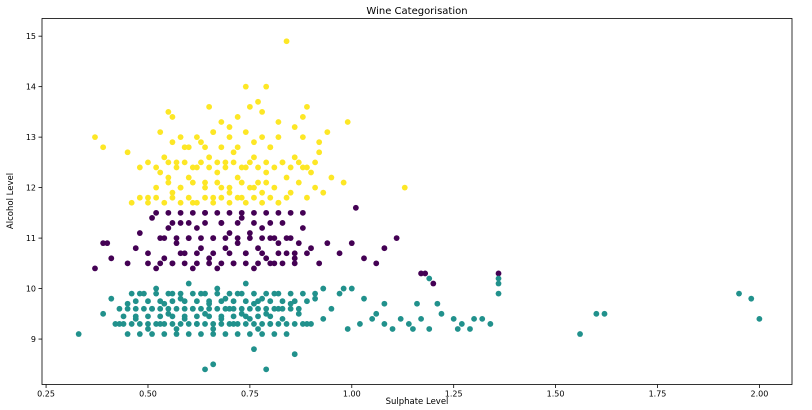 This screenshot has width=812, height=410. Describe the element at coordinates (46, 394) in the screenshot. I see `x-tick-label: 0.25` at that location.